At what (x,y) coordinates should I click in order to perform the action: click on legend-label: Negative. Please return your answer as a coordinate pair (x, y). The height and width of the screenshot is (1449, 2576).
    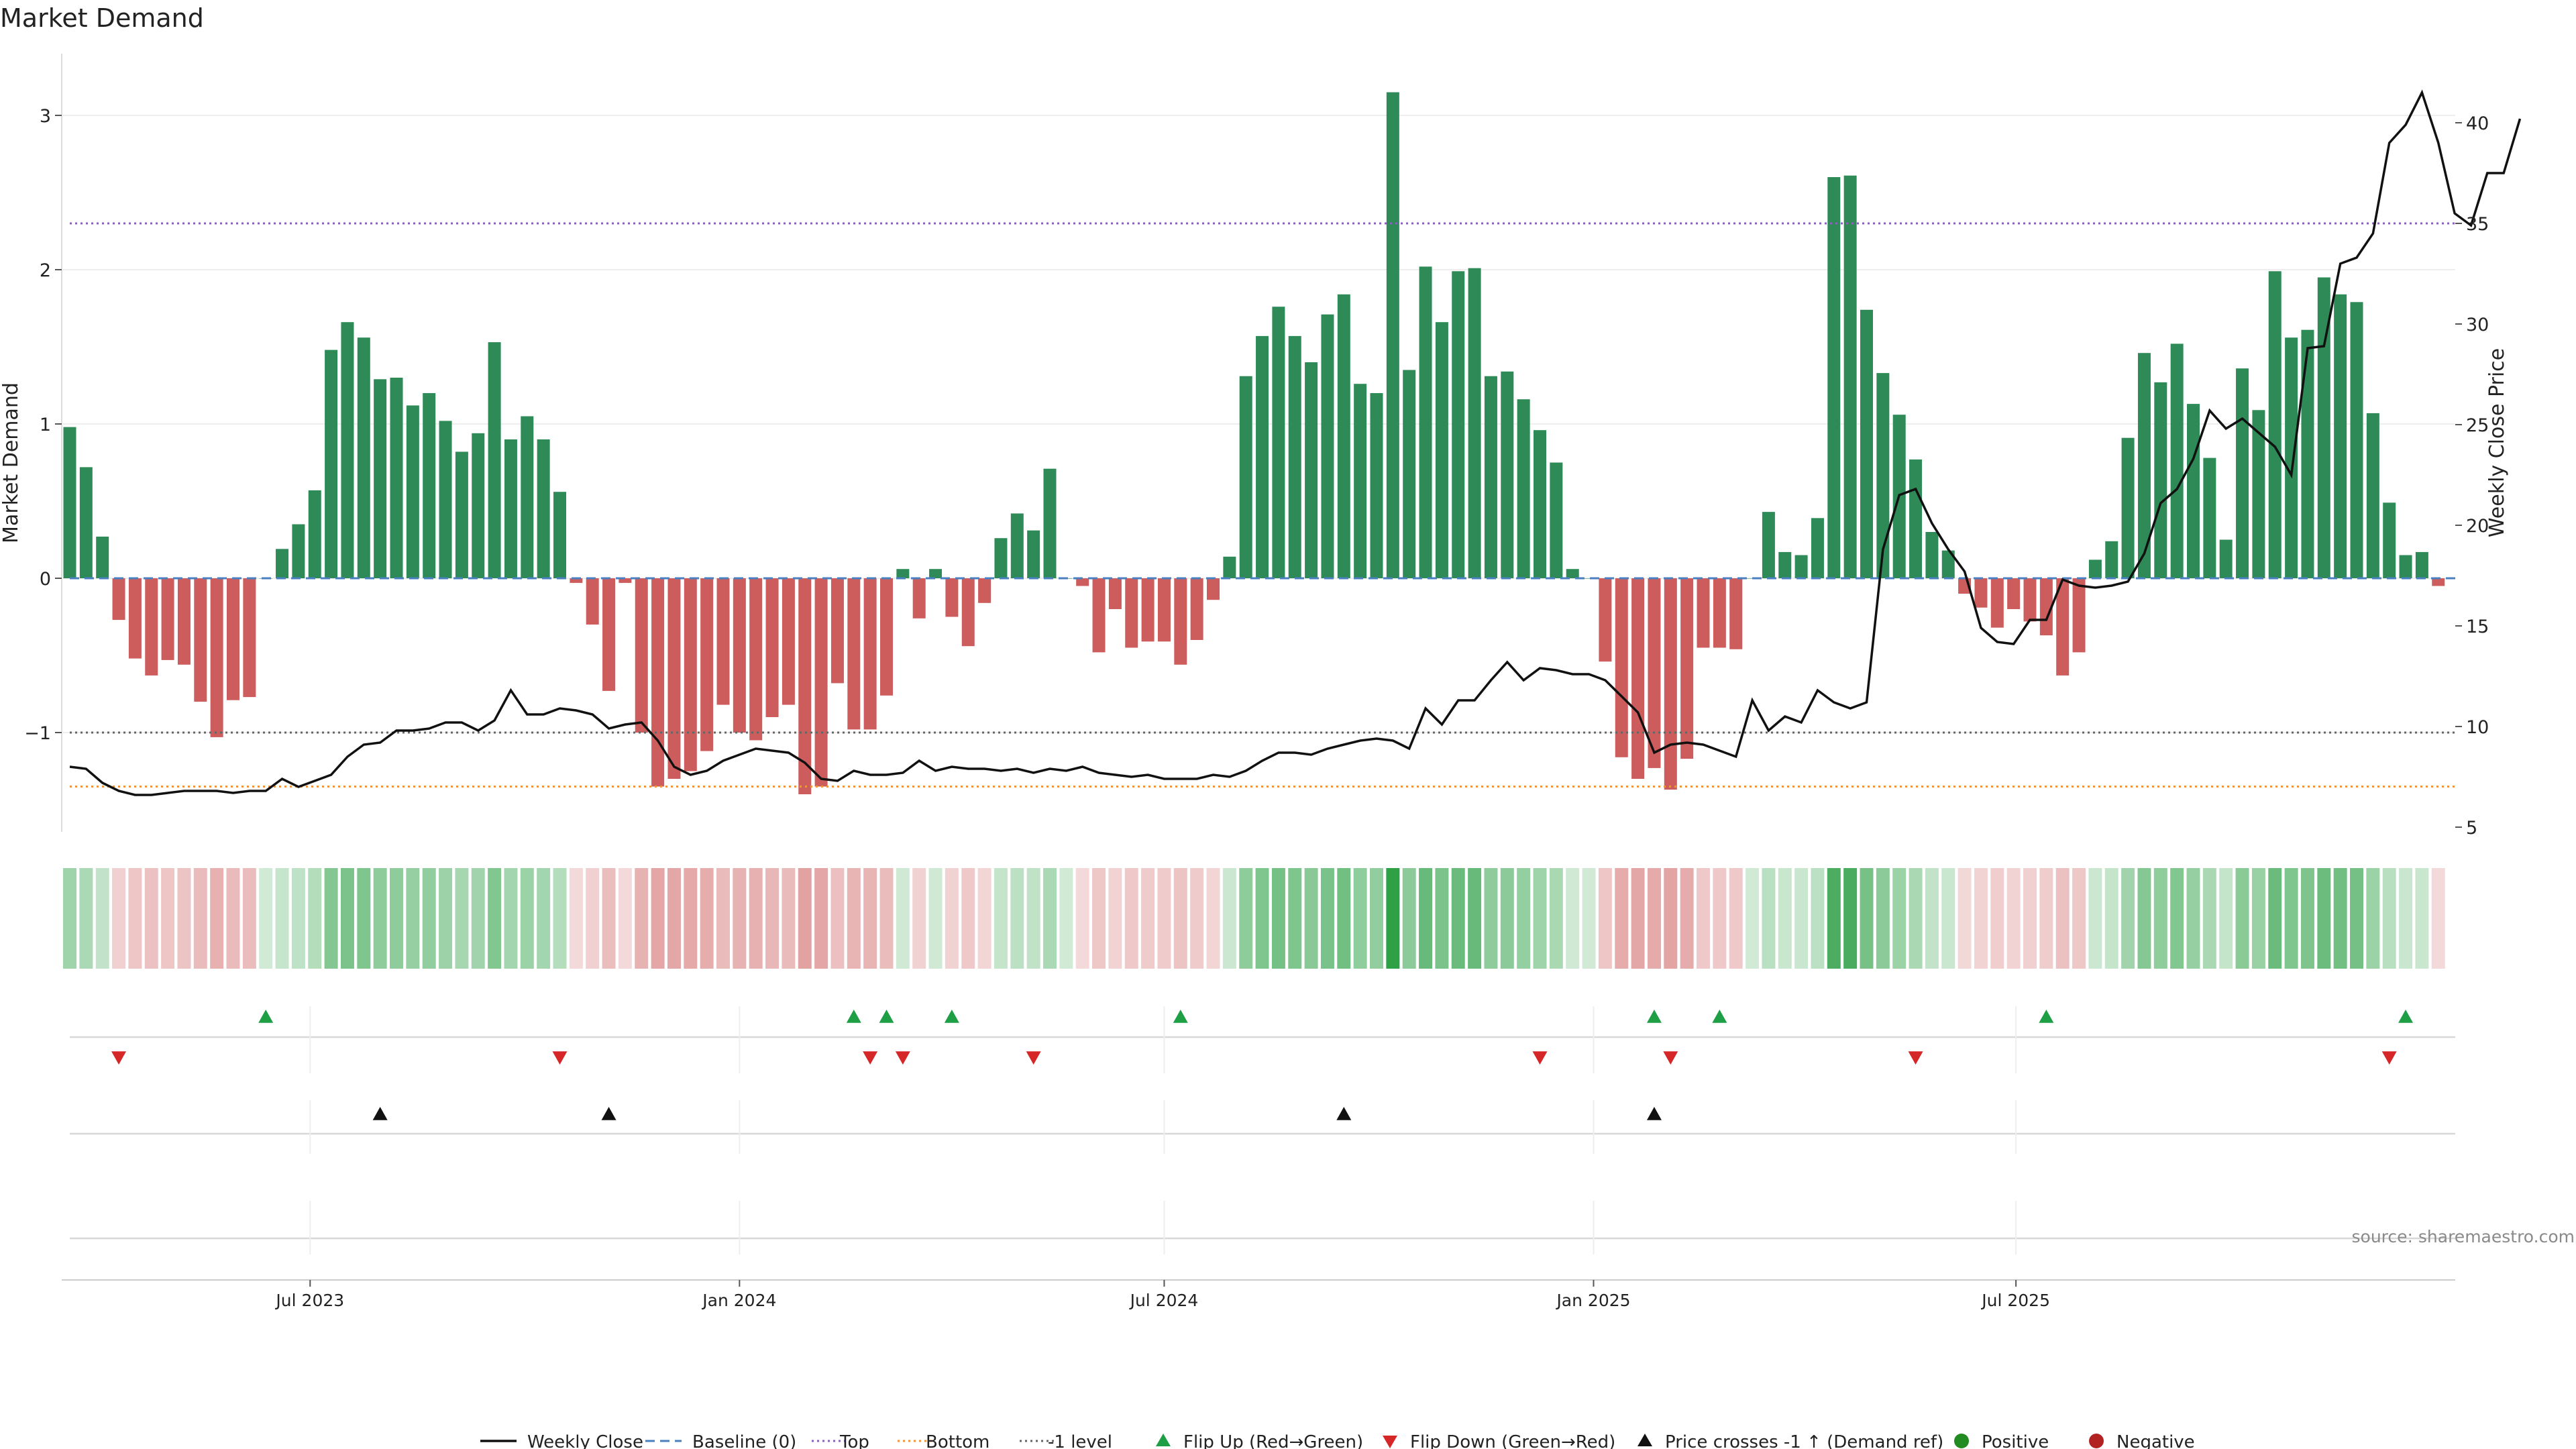
    Looking at the image, I should click on (2155, 1440).